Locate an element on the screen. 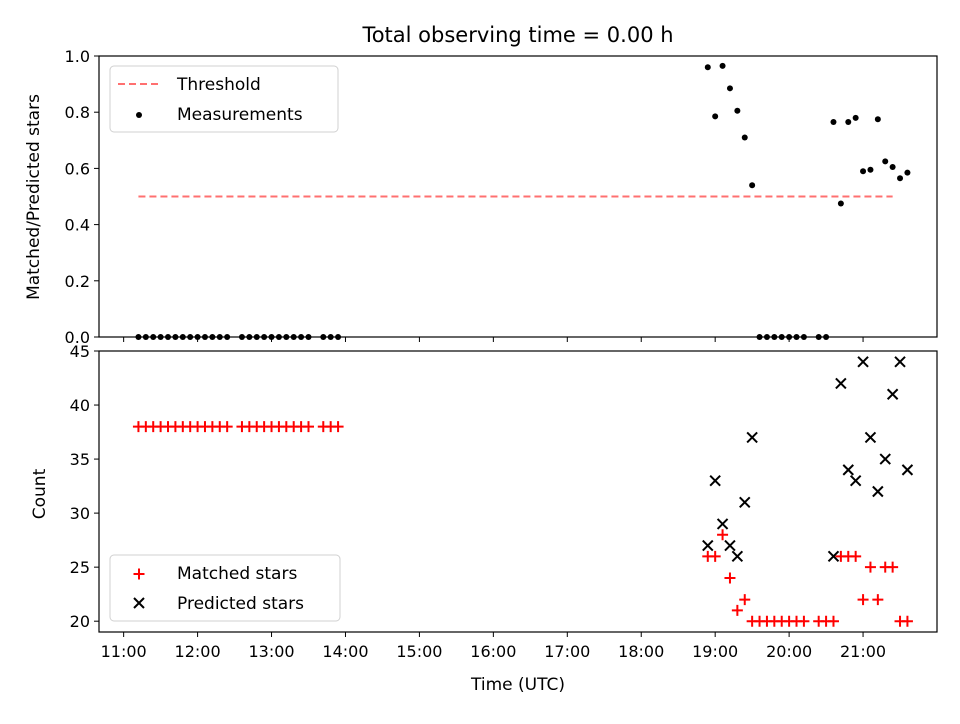 The image size is (960, 724). x-tick-label: 13:00 is located at coordinates (271, 651).